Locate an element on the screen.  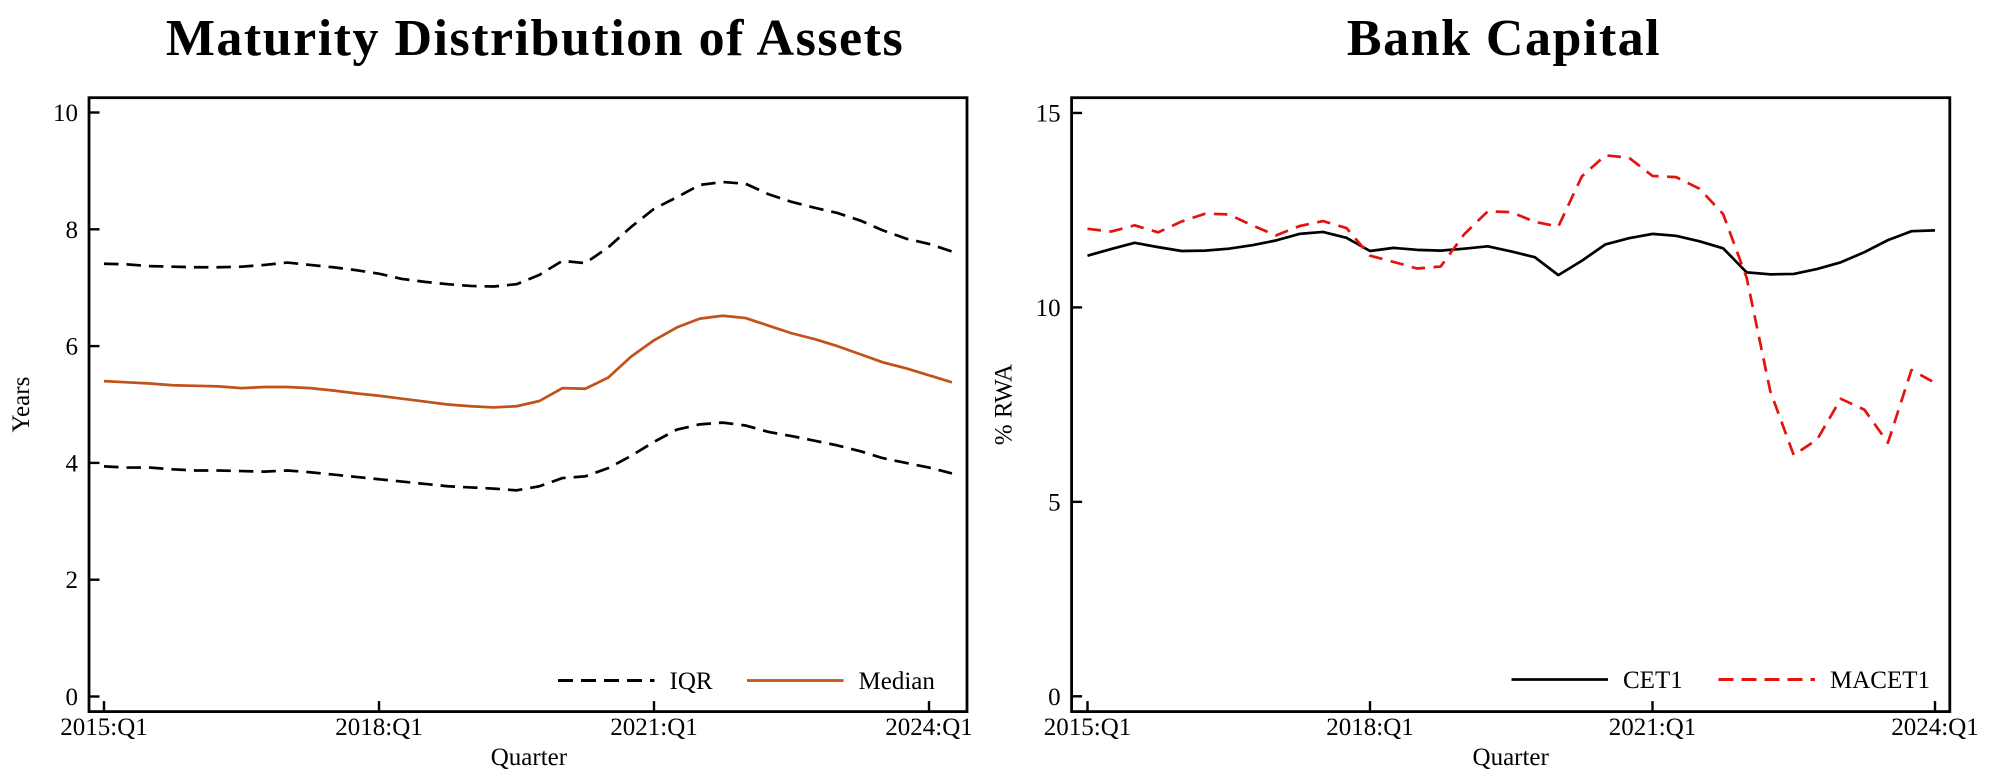
legend-label-macet1: MACET1 is located at coordinates (1880, 680).